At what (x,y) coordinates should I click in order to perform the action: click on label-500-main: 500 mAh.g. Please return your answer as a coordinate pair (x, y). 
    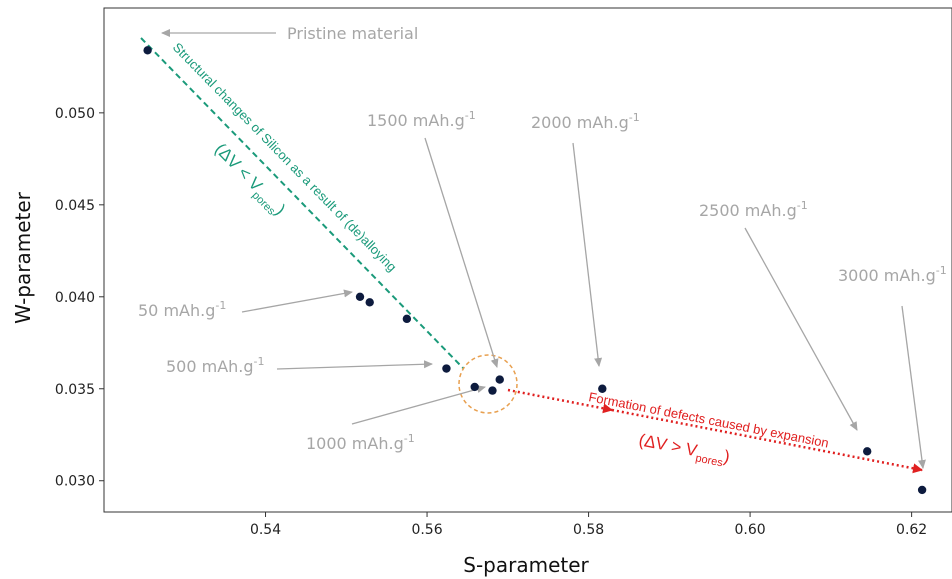
    Looking at the image, I should click on (210, 366).